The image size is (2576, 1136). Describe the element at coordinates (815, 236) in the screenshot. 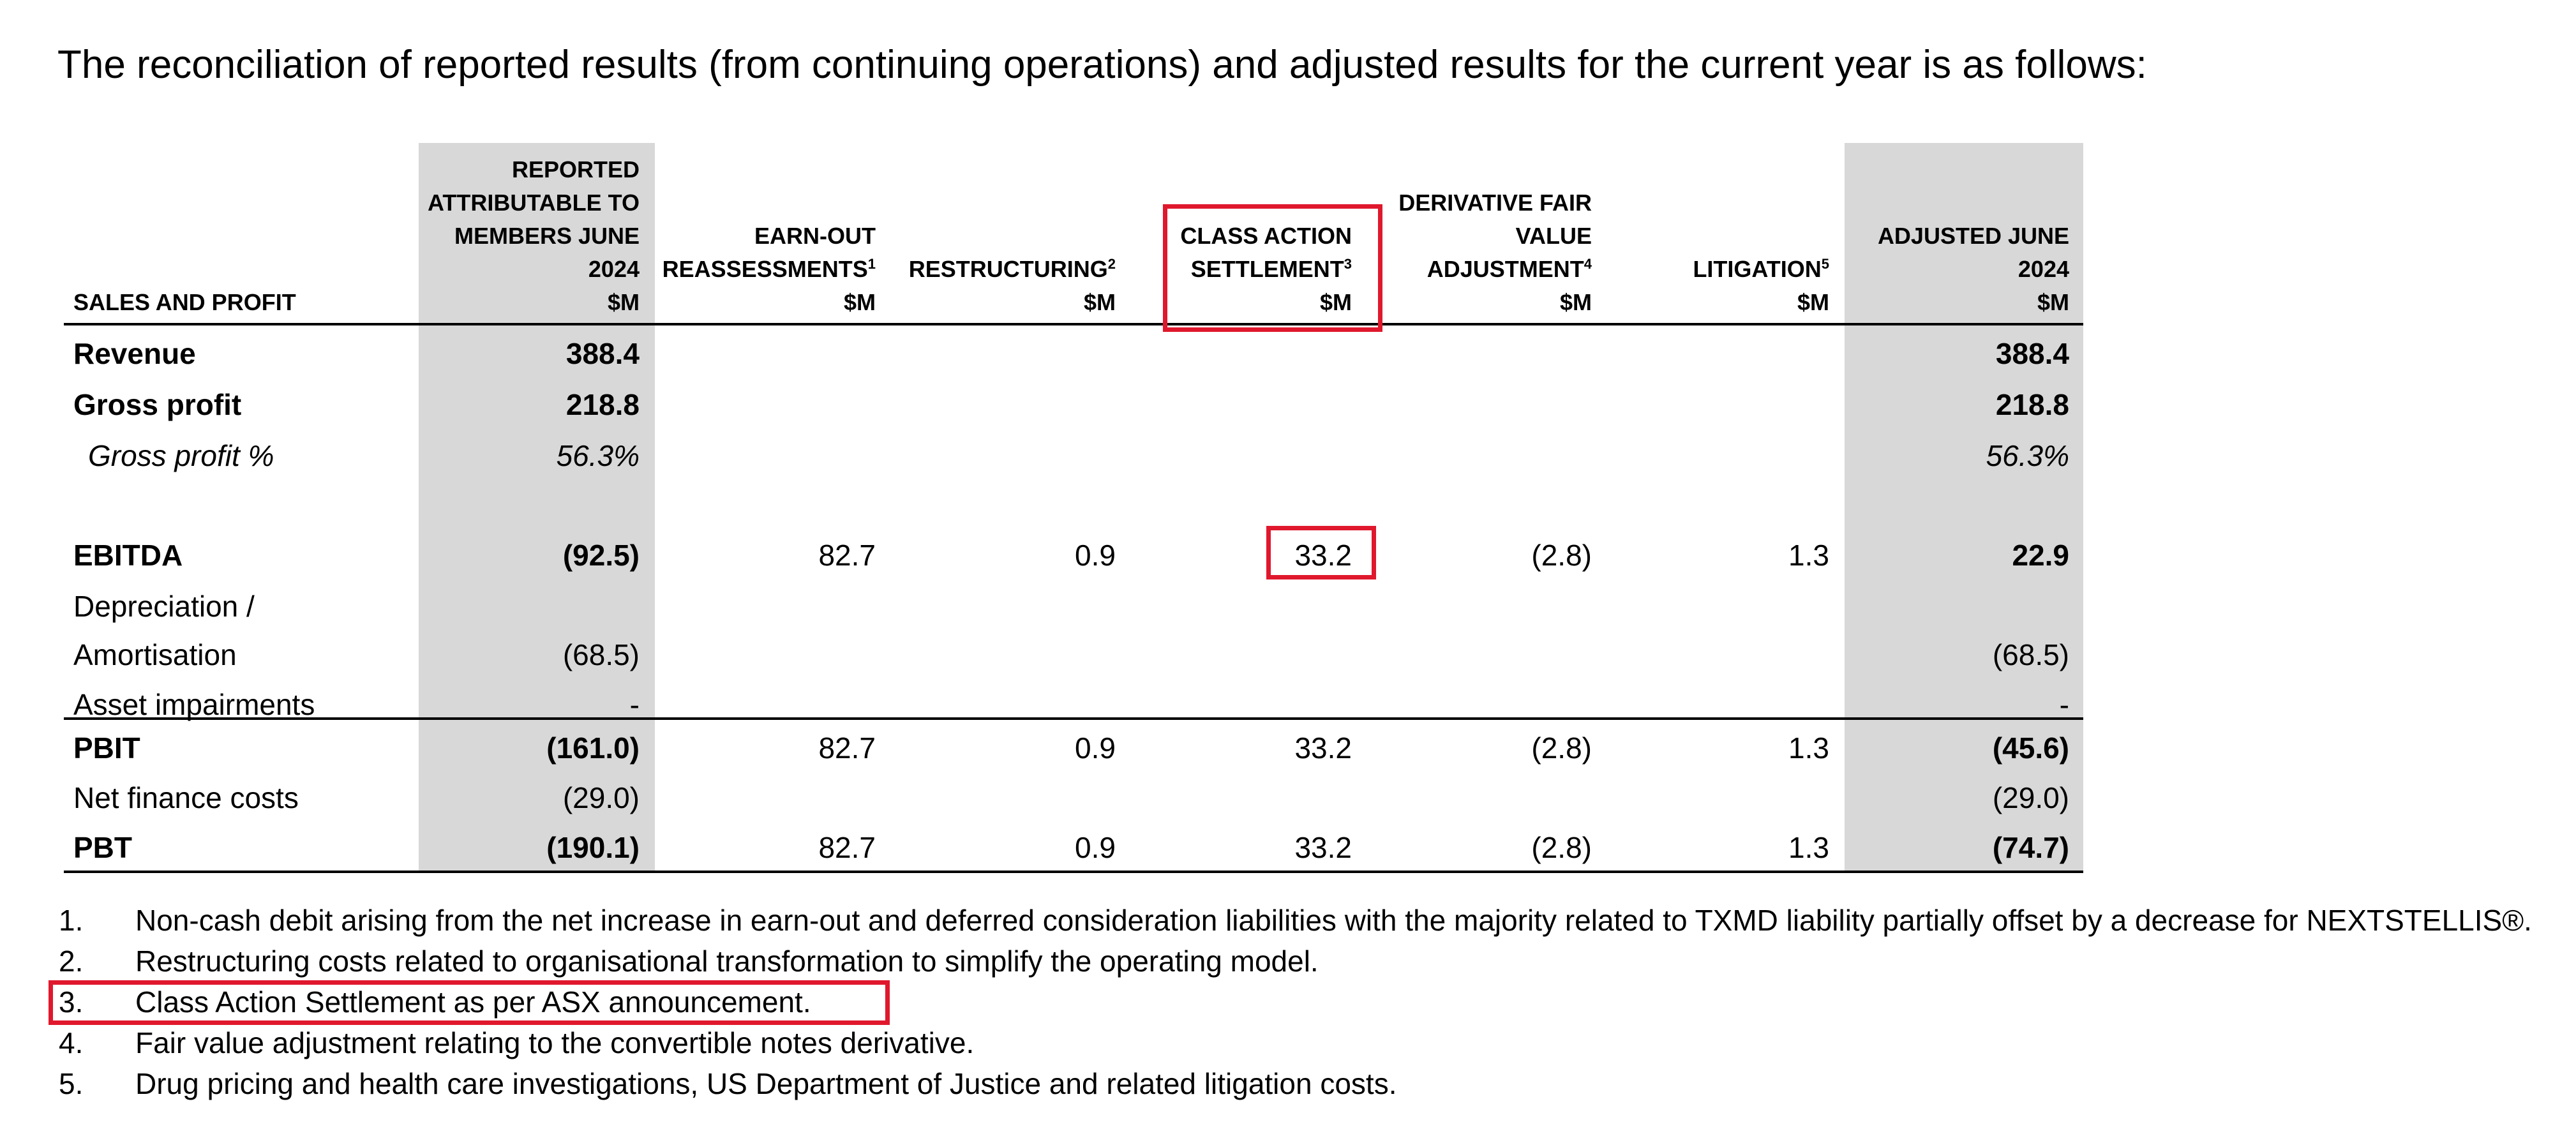

I see `column-header-text: EARN-OUT` at that location.